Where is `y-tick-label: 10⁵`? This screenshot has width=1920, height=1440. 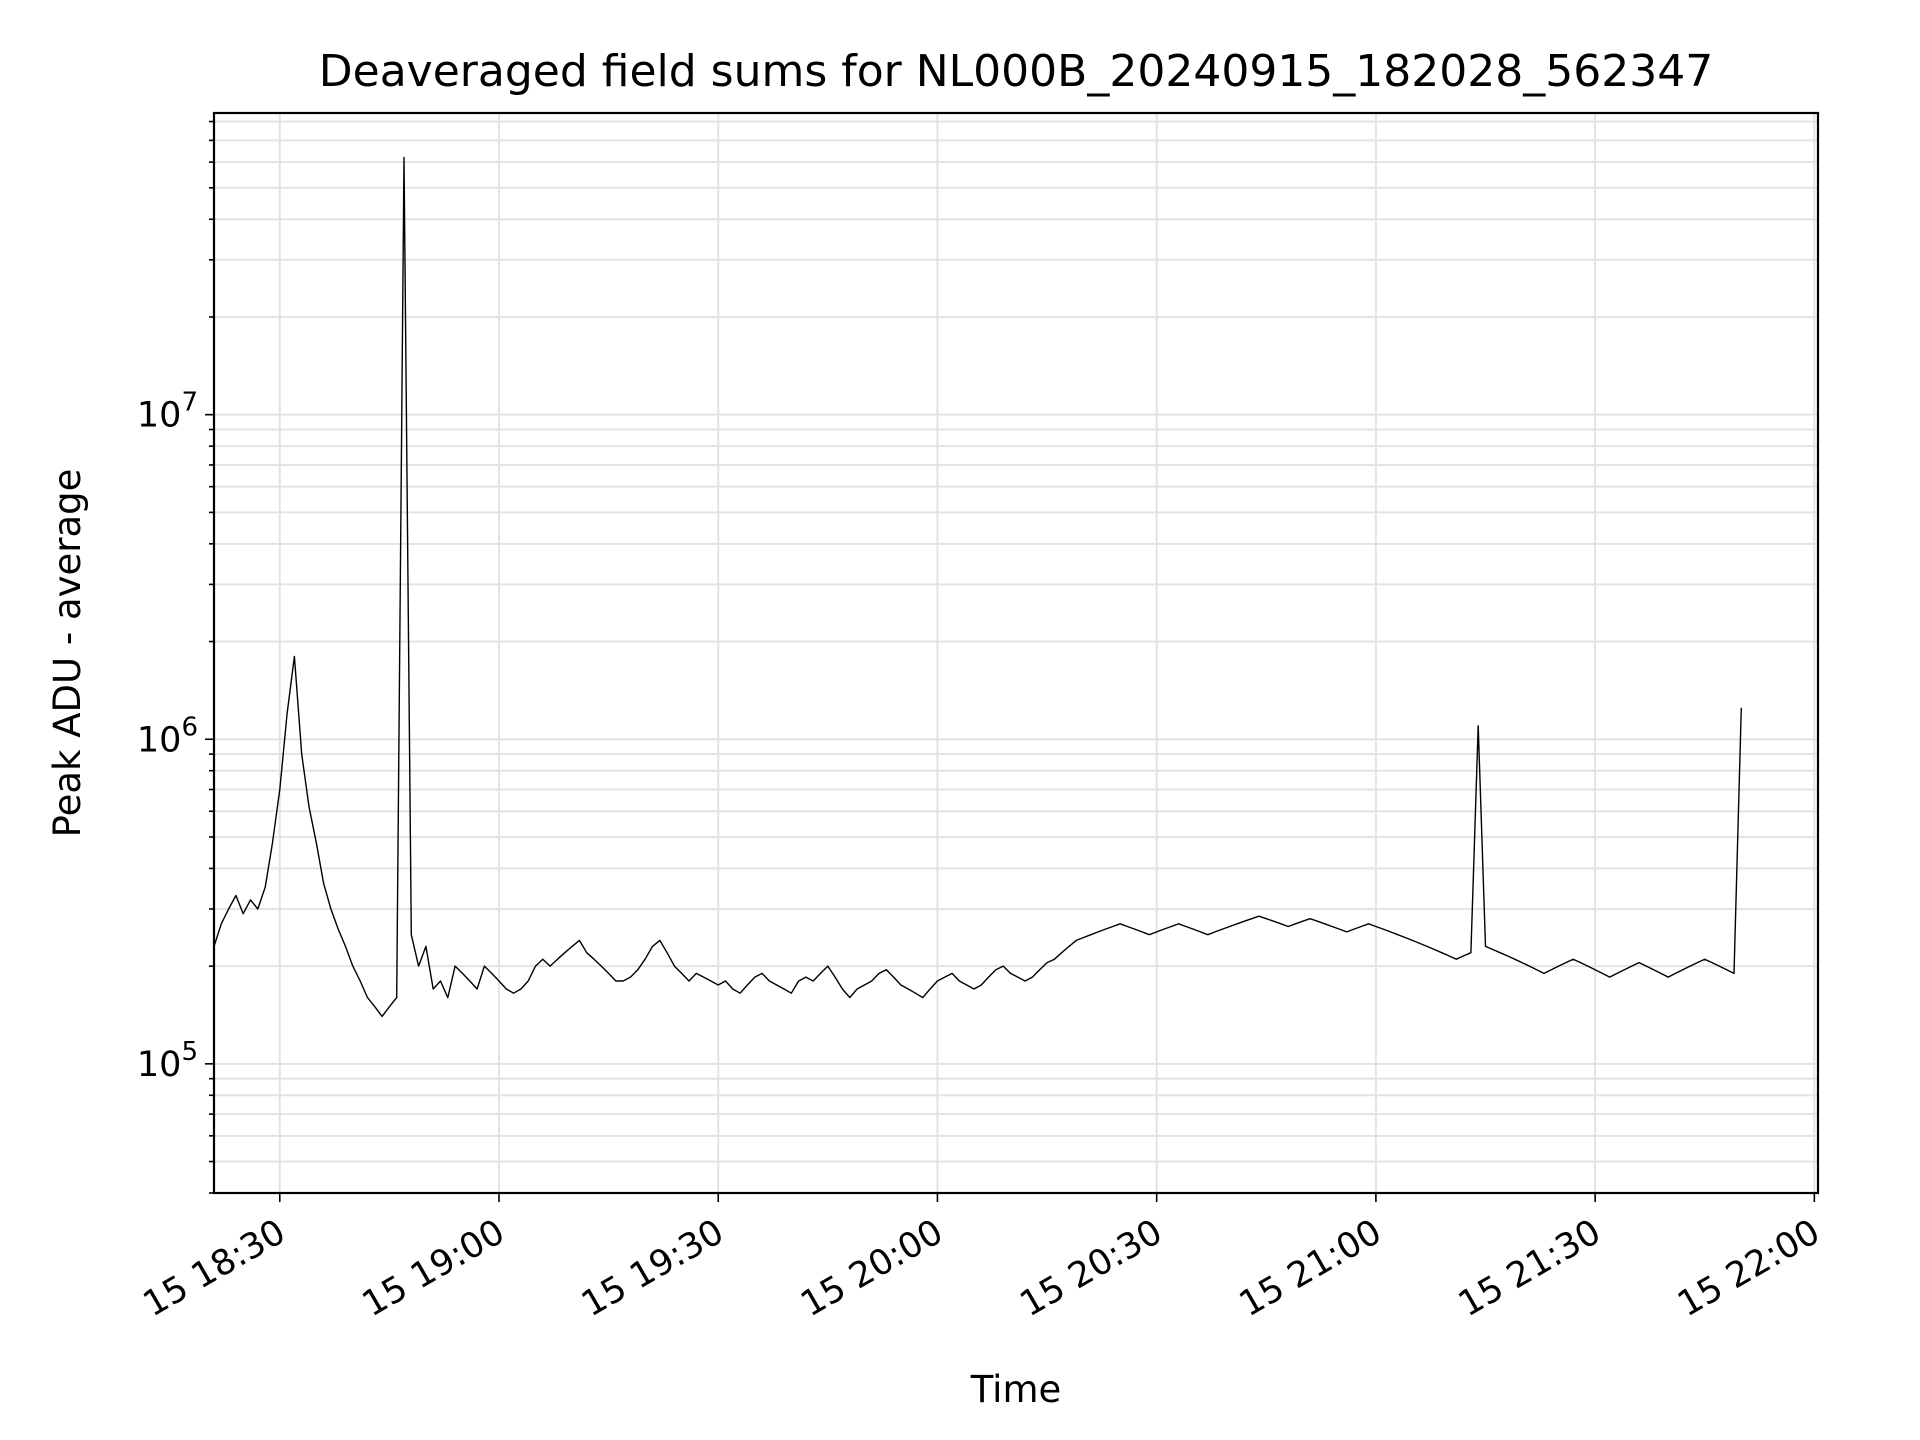
y-tick-label: 10⁵ is located at coordinates (167, 1061).